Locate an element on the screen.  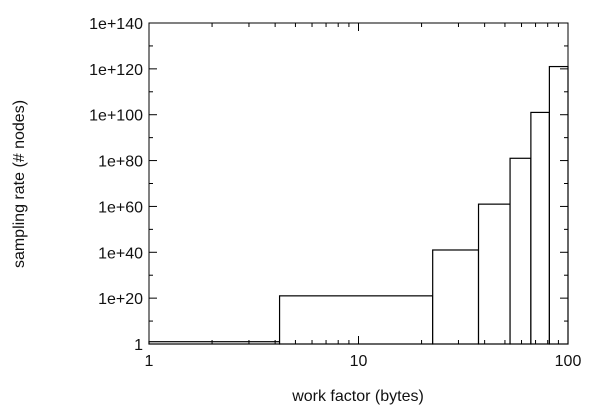
y-tick-label: 1e+100 is located at coordinates (116, 116).